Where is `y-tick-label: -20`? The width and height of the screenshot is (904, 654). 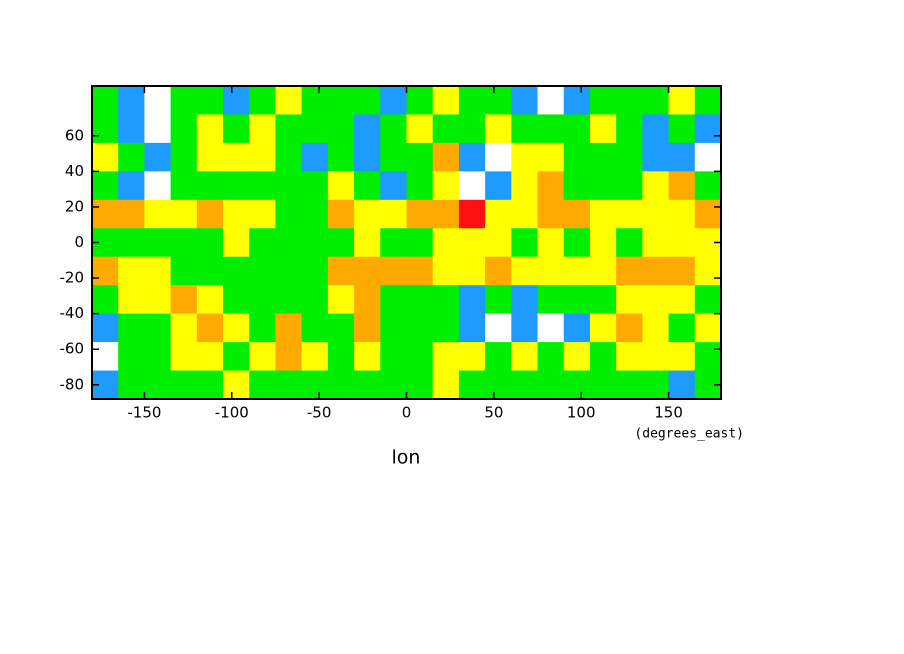 y-tick-label: -20 is located at coordinates (72, 278).